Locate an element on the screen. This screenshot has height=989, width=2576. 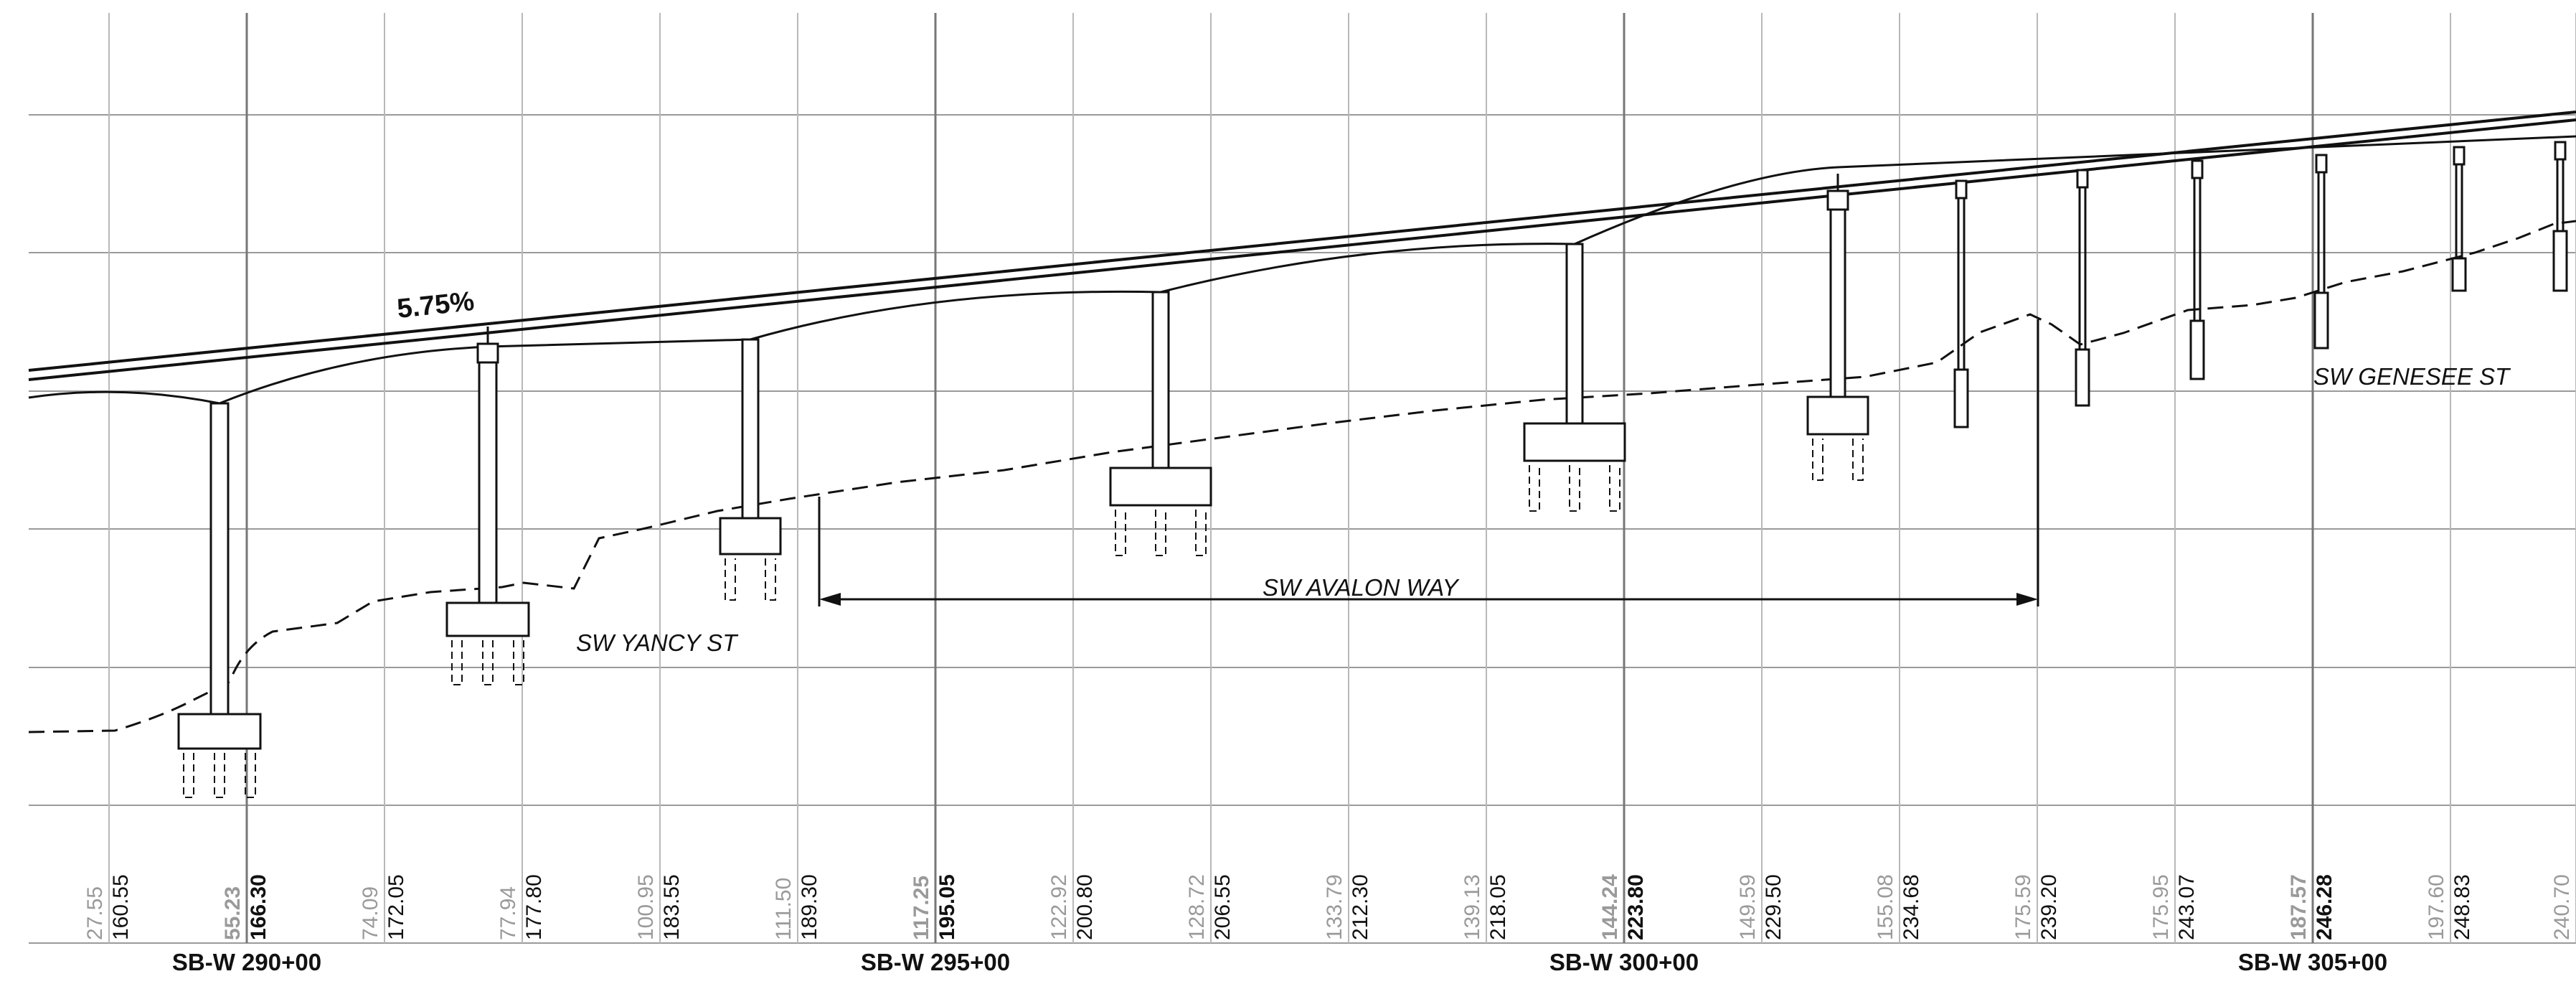
ground-elevation-label: 139.13 is located at coordinates (1472, 907).